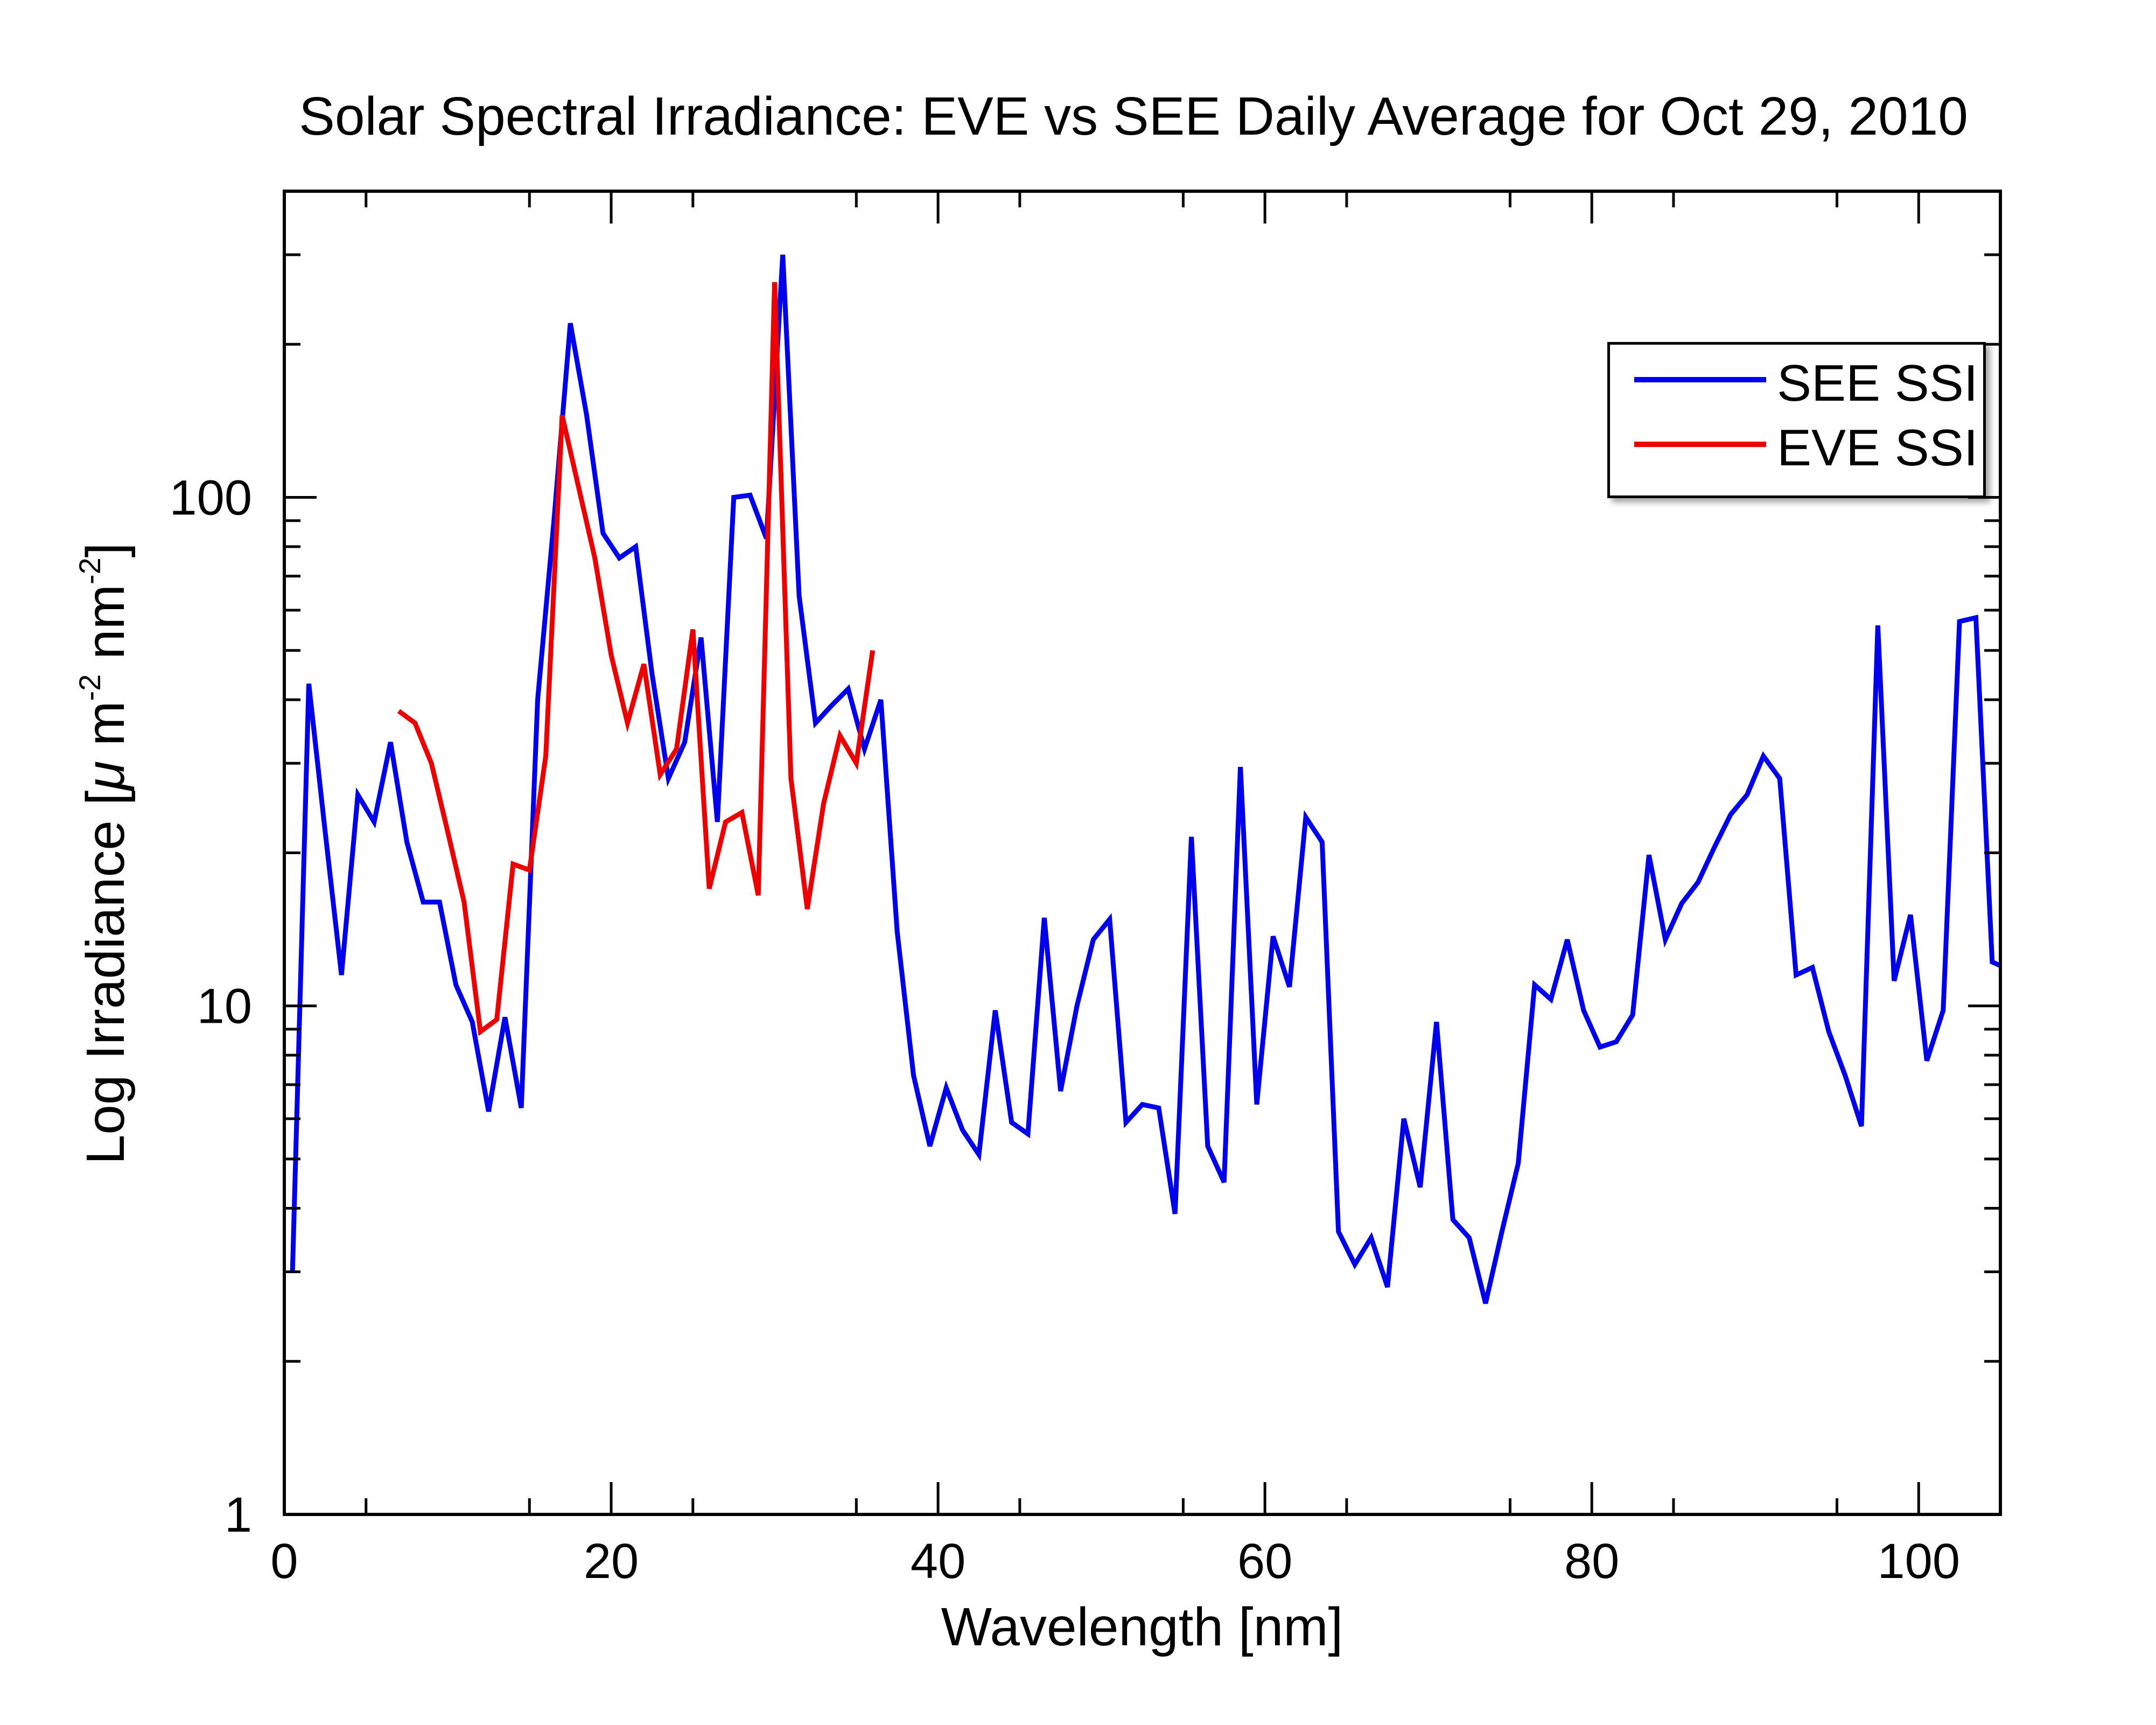 This screenshot has width=2156, height=1725. Describe the element at coordinates (284, 1562) in the screenshot. I see `x-tick-label: 0` at that location.